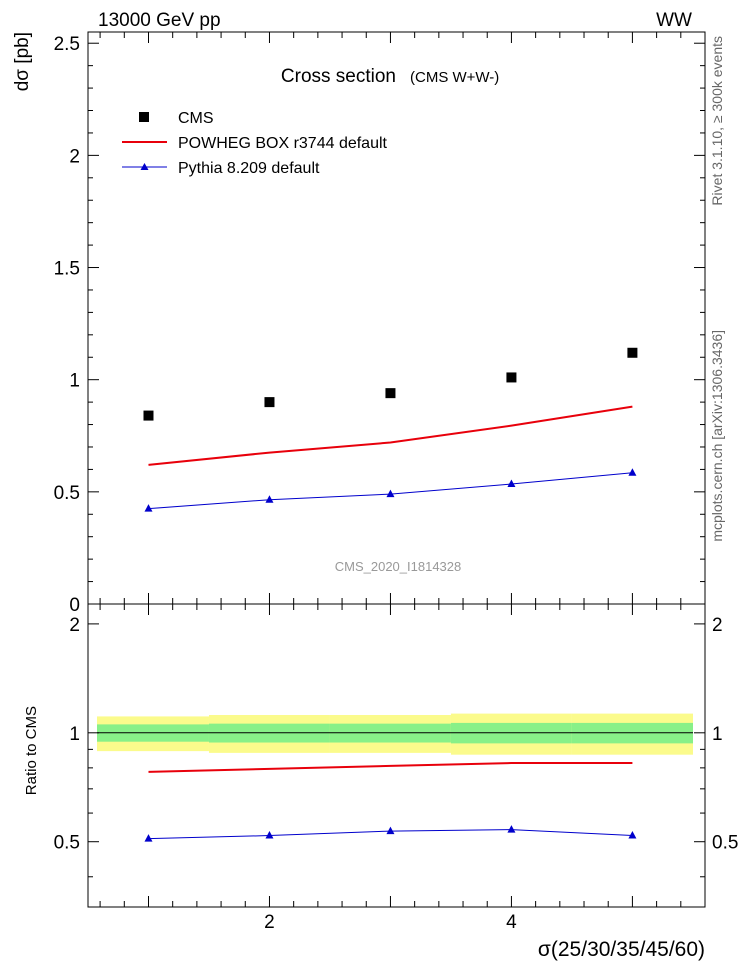 This screenshot has height=972, width=746. Describe the element at coordinates (725, 843) in the screenshot. I see `ratio-y-tick-label-right: 0.5` at that location.